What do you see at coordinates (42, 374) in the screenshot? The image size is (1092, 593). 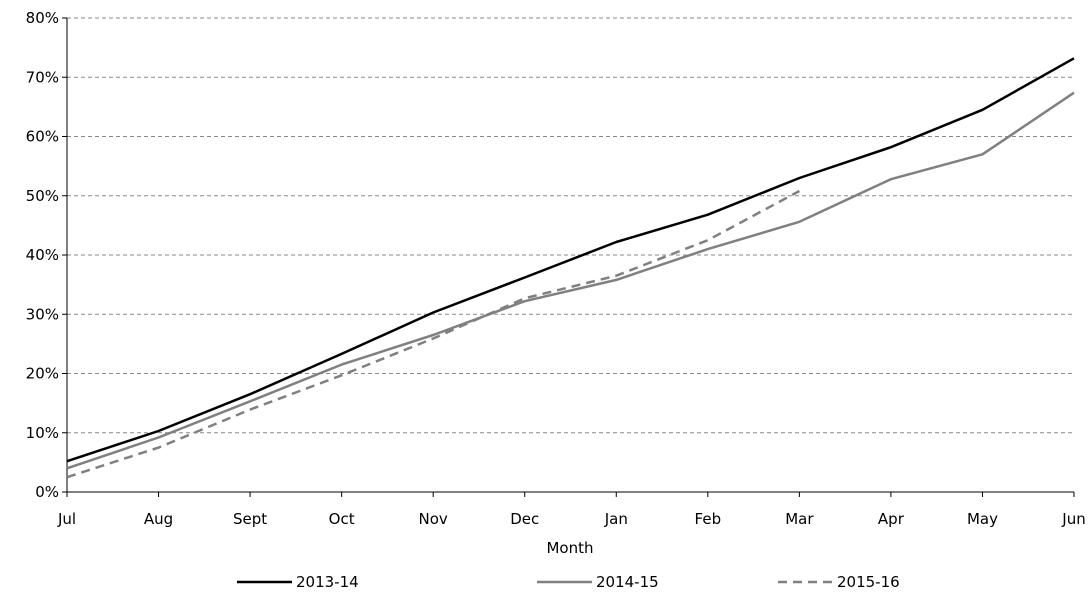 I see `y-tick-label: 20%` at bounding box center [42, 374].